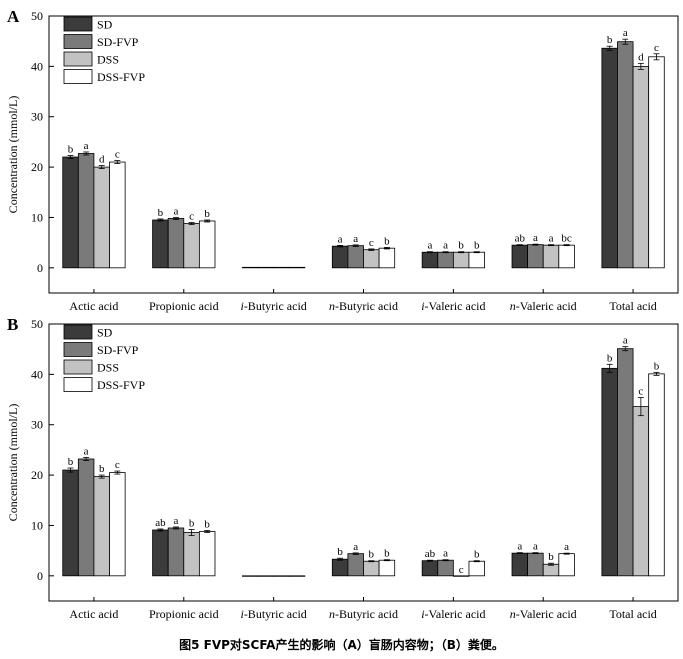 The width and height of the screenshot is (683, 659). Describe the element at coordinates (40, 576) in the screenshot. I see `y-tick-label: 0` at that location.